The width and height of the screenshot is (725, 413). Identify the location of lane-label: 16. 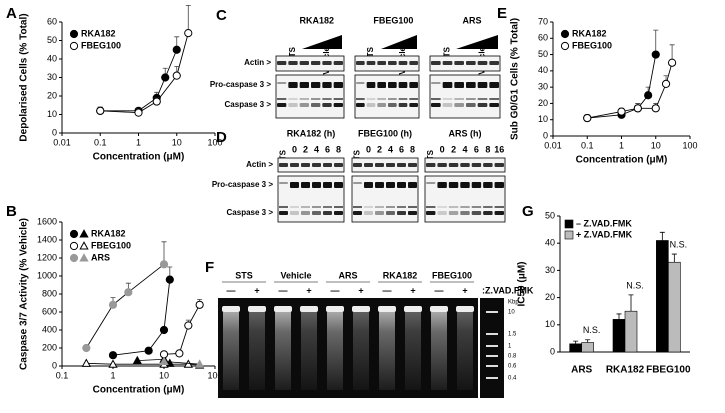
(499, 149).